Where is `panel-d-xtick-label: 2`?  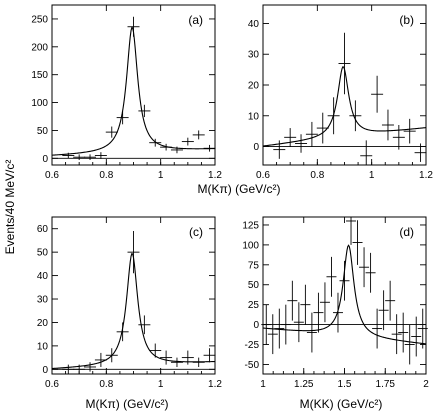 panel-d-xtick-label: 2 is located at coordinates (426, 384).